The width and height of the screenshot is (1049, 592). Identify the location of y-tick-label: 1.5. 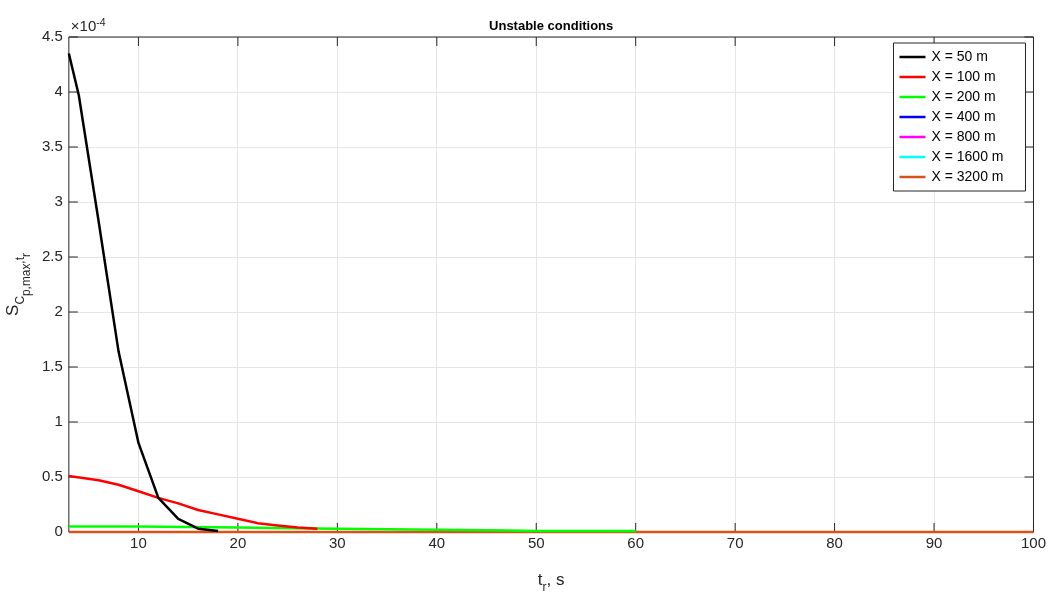
(52, 366).